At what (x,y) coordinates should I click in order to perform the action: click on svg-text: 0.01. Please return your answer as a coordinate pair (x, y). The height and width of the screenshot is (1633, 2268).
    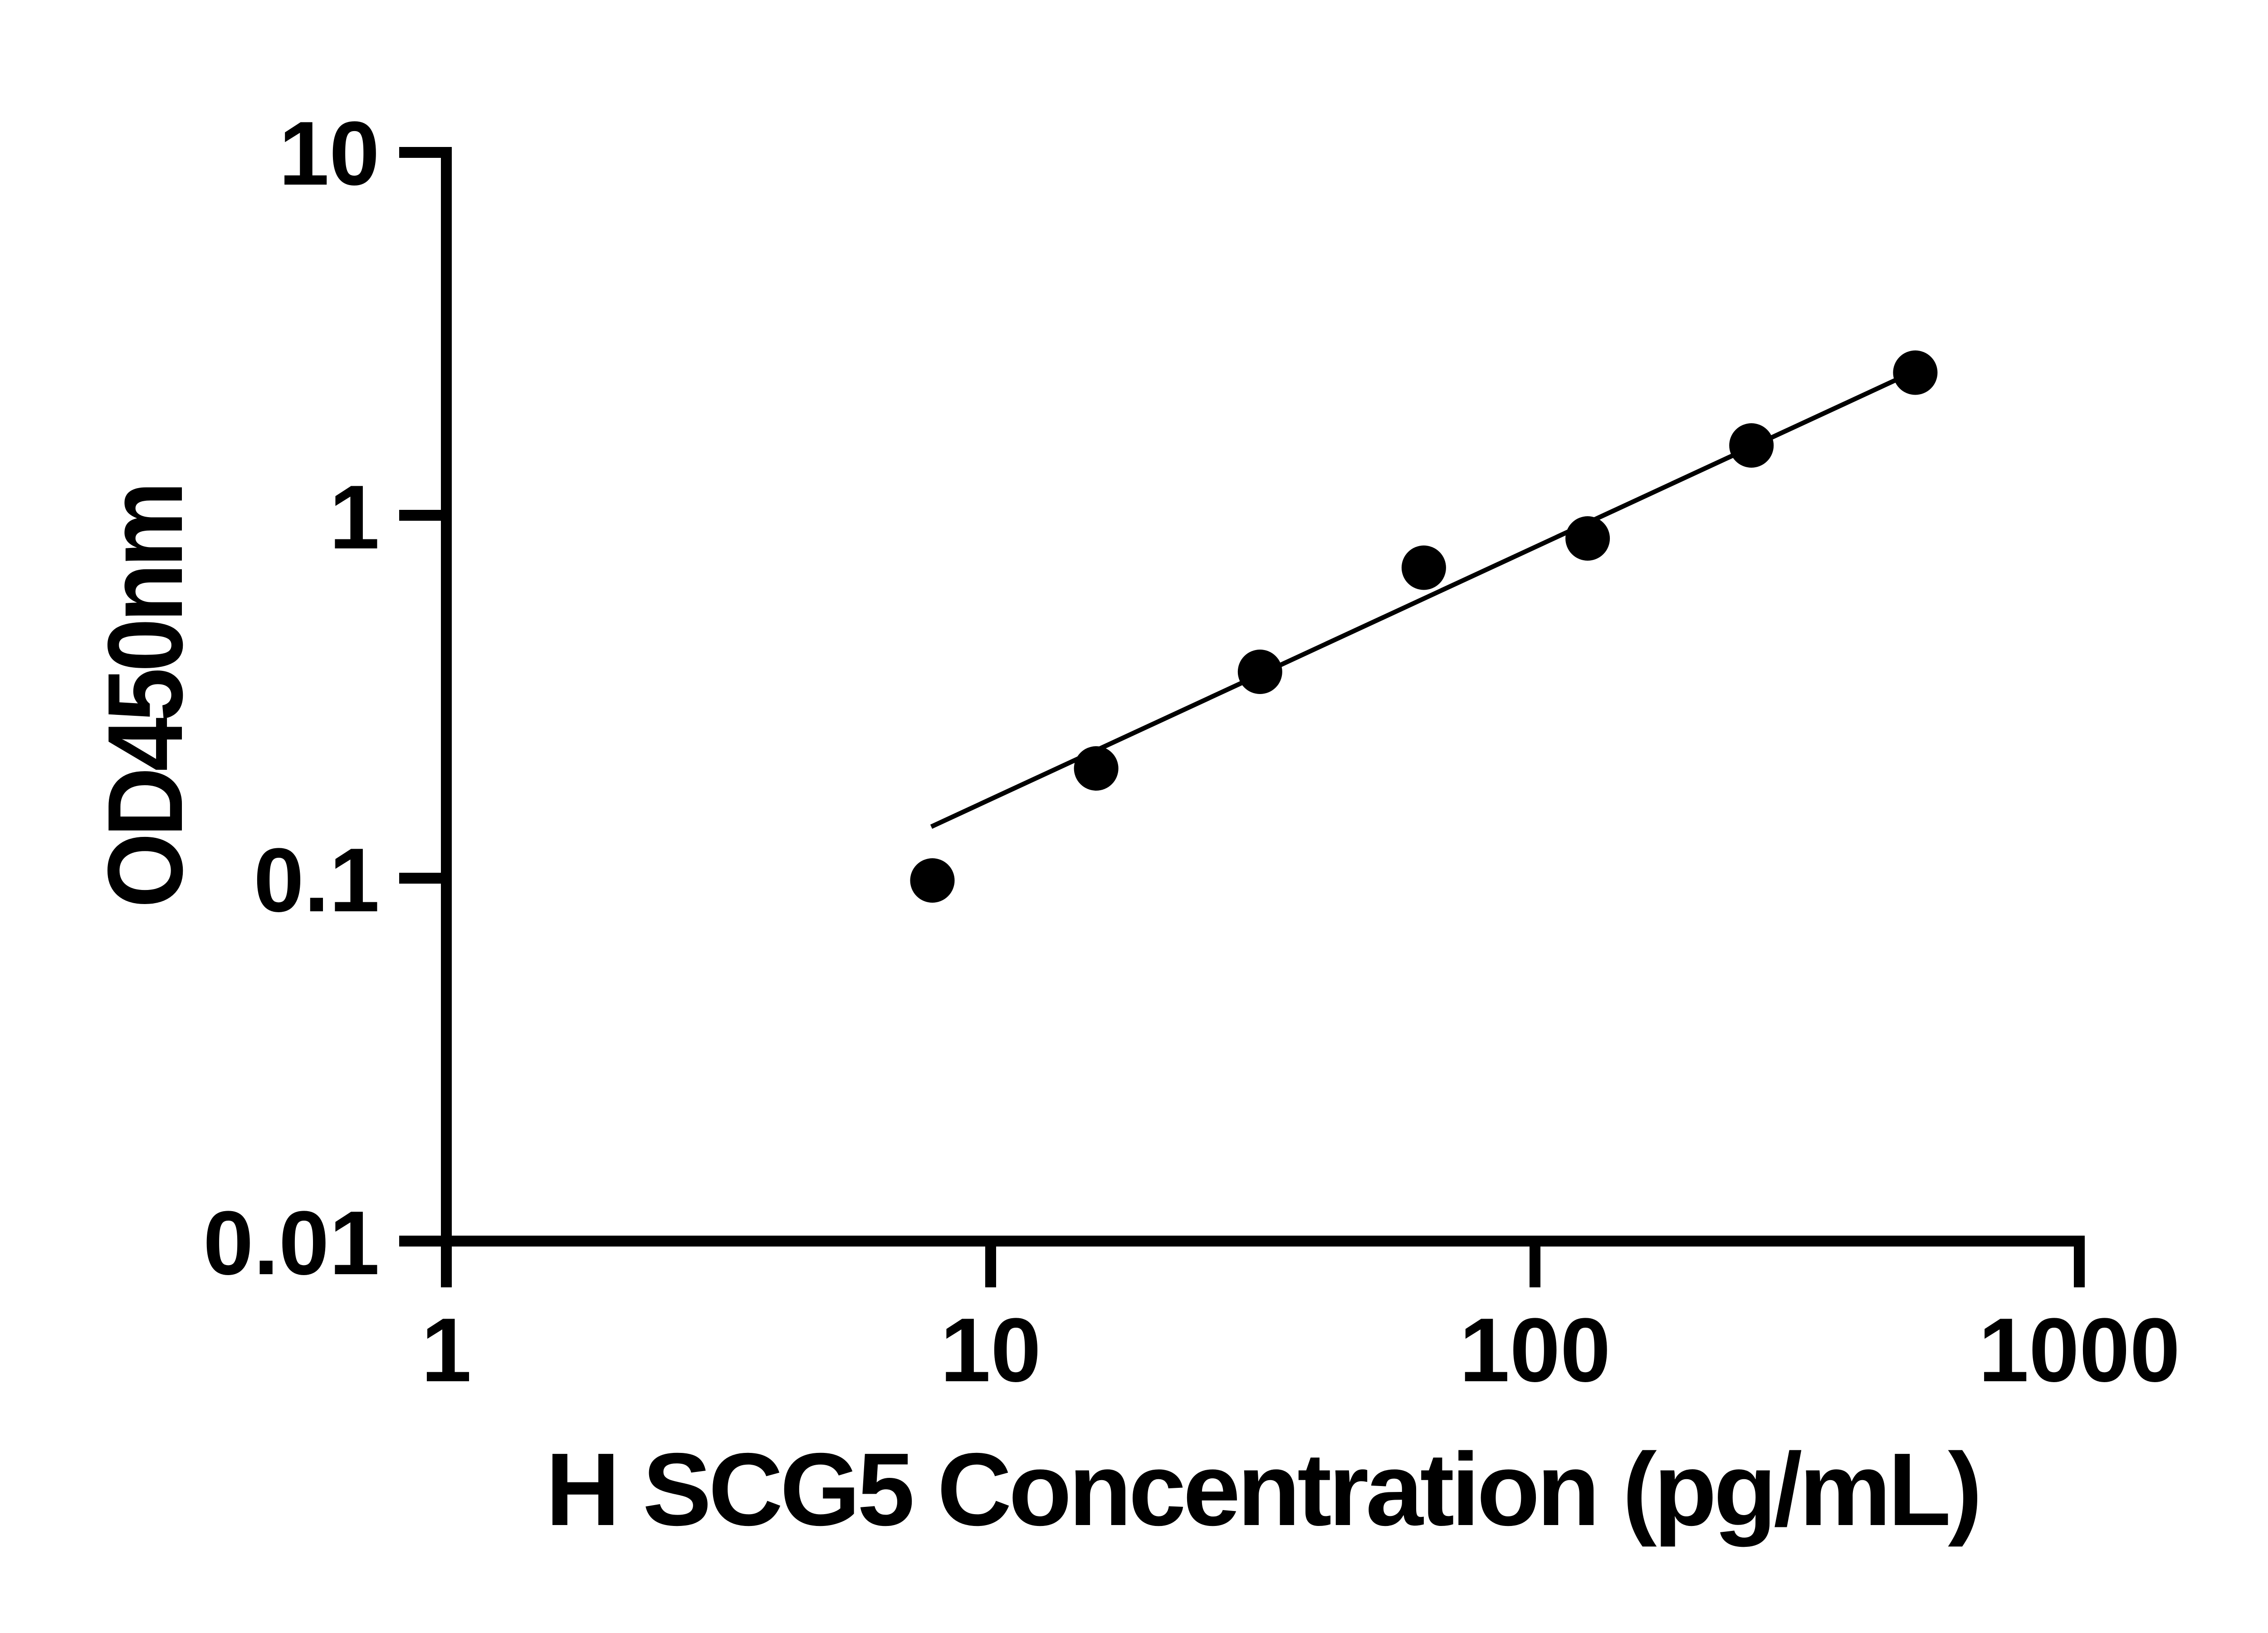
    Looking at the image, I should click on (291, 1243).